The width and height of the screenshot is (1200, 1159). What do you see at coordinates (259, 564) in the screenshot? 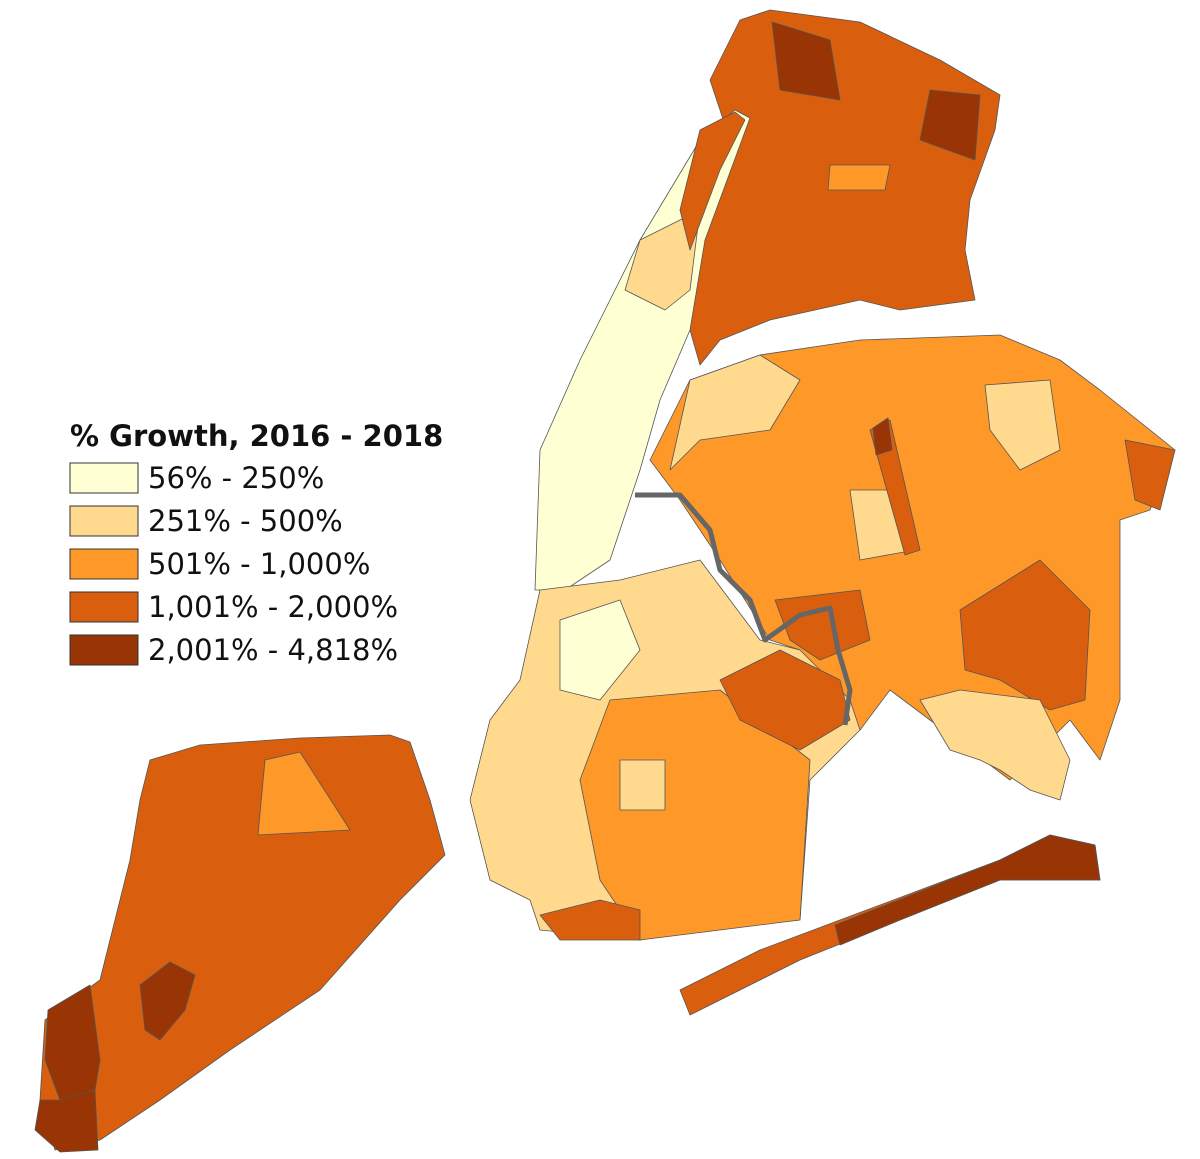
I see `legend-label: 501% - 1,000%` at bounding box center [259, 564].